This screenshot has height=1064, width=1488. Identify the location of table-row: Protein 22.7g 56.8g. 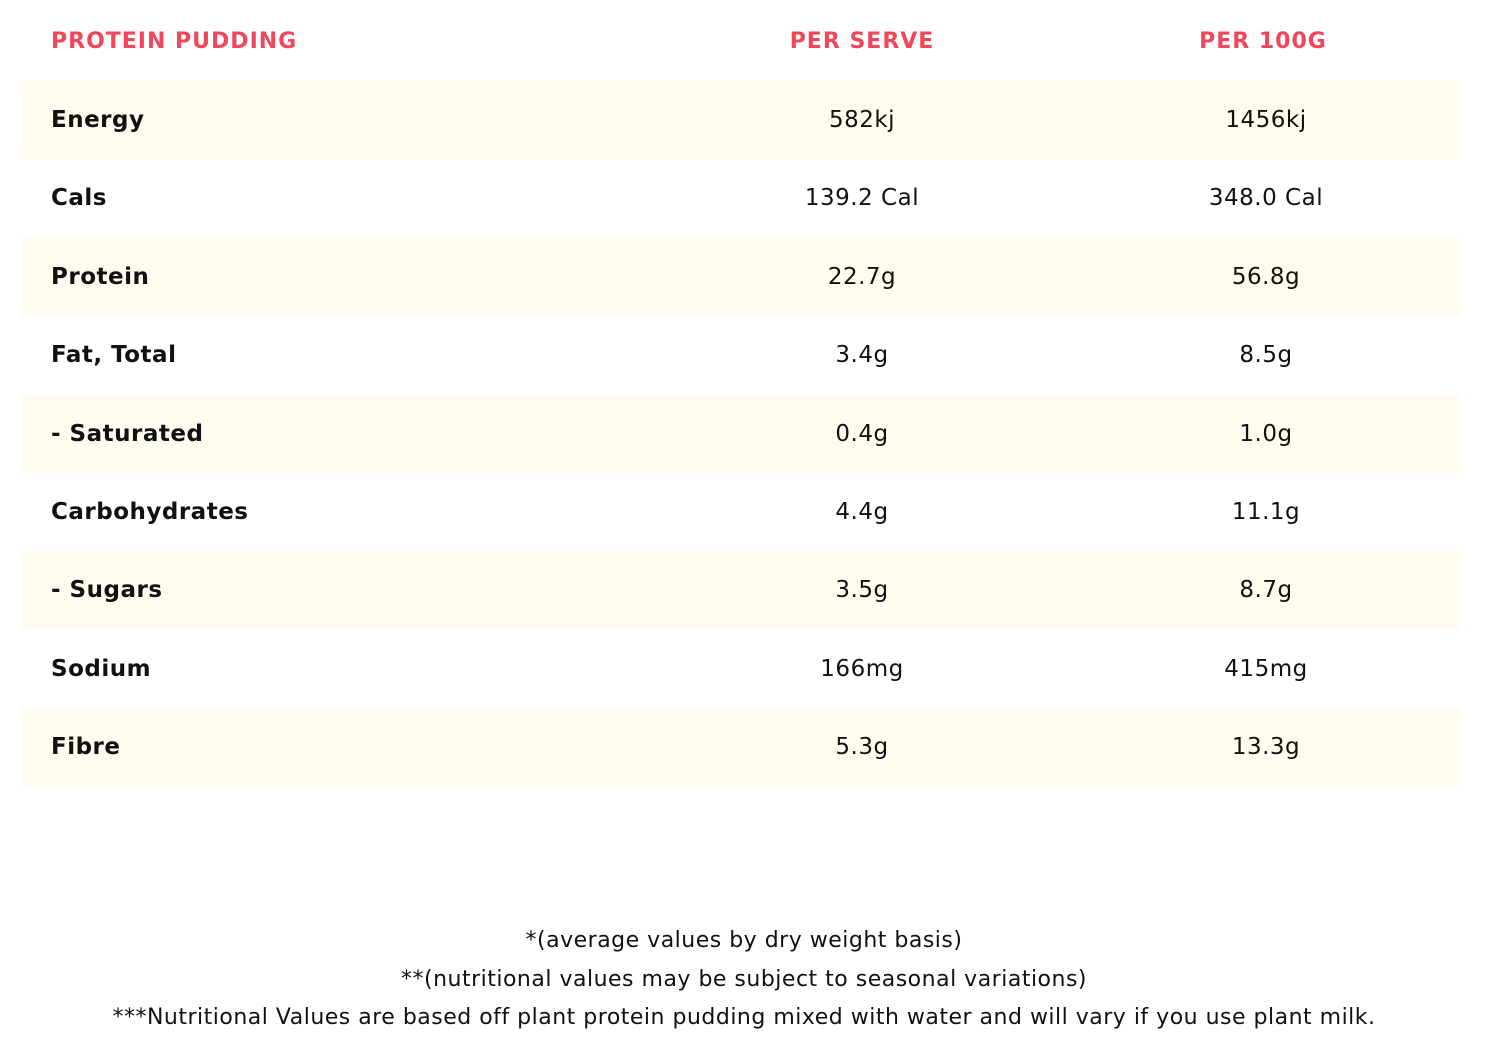
(740, 276).